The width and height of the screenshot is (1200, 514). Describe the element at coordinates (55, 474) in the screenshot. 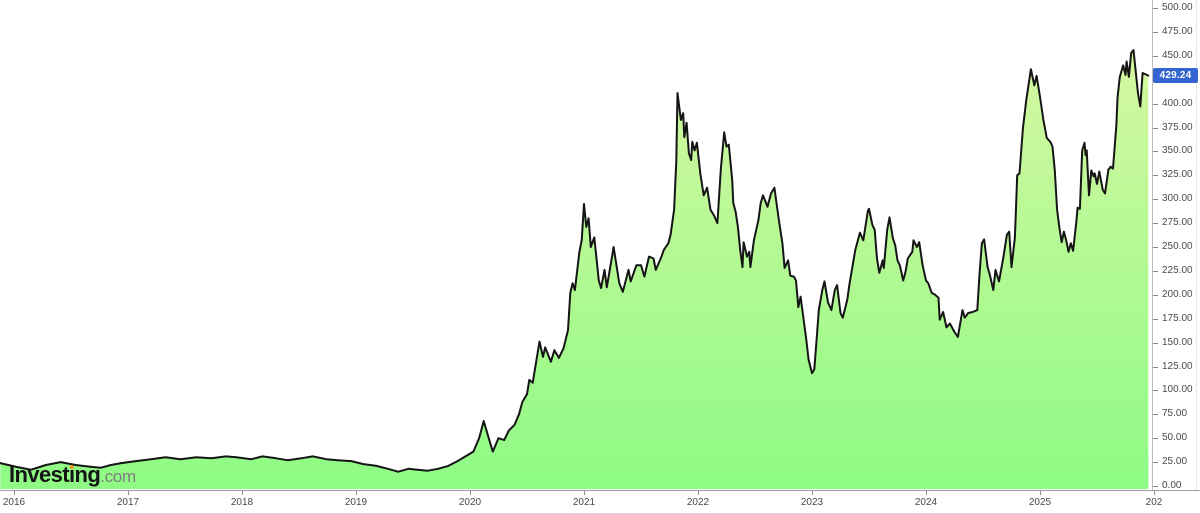

I see `logo-brand-text: Investi ng` at that location.